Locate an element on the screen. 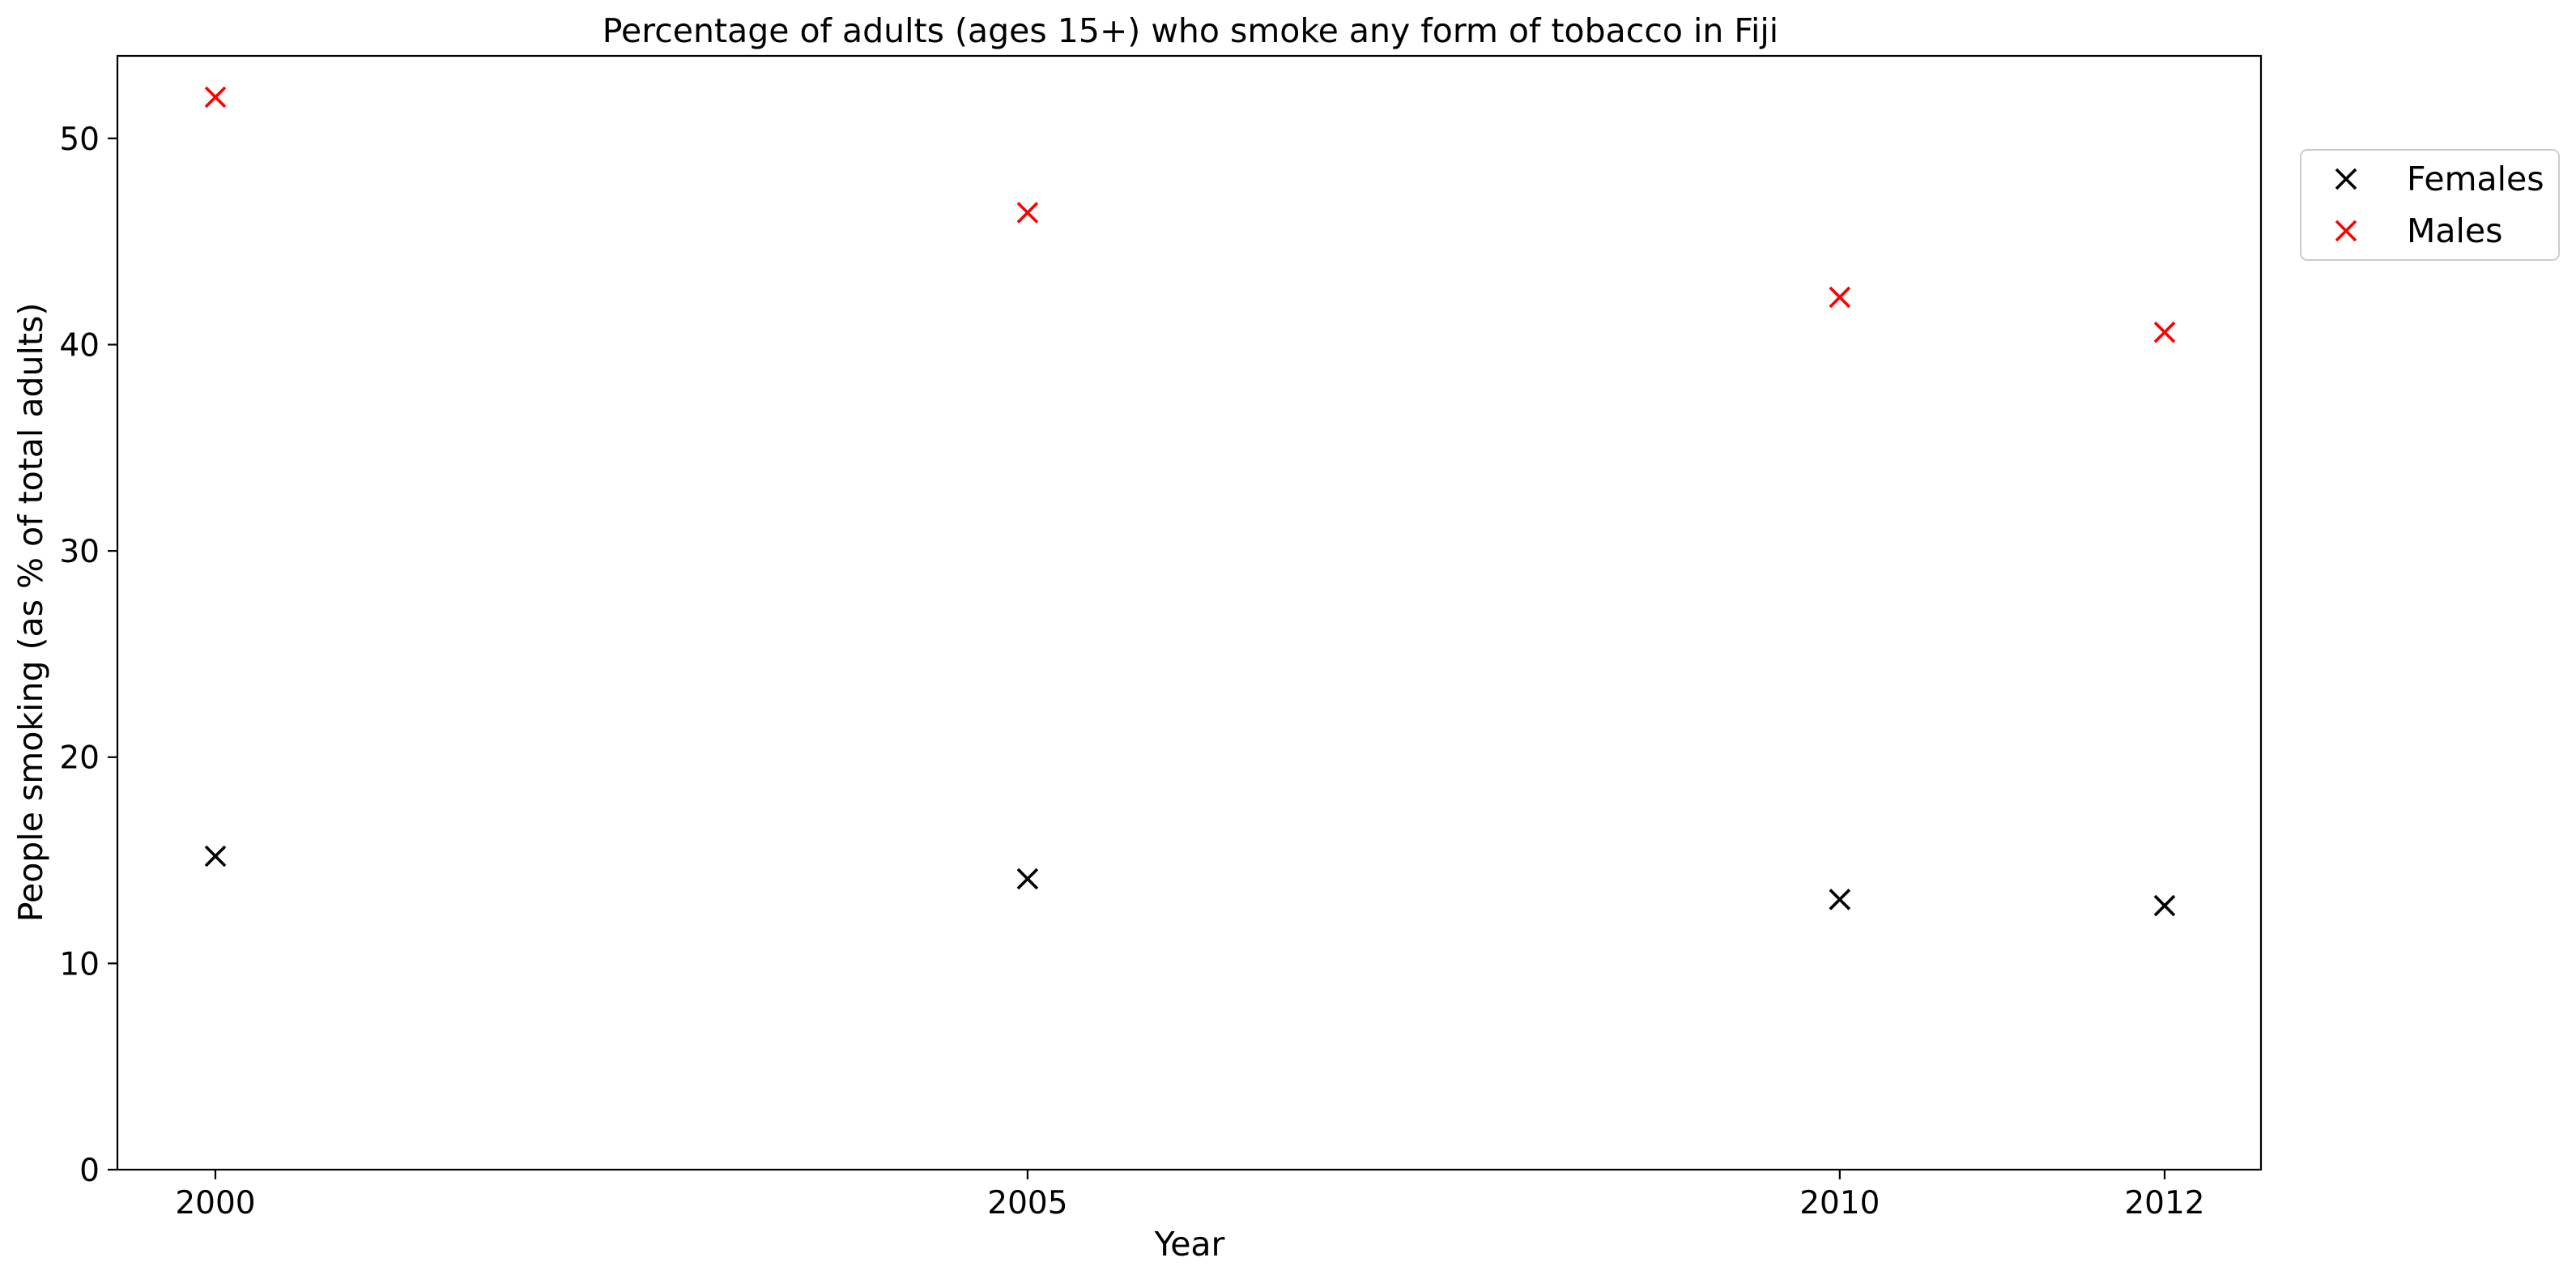  y-axis-label: People smoking (as % of total adults) is located at coordinates (30, 613).